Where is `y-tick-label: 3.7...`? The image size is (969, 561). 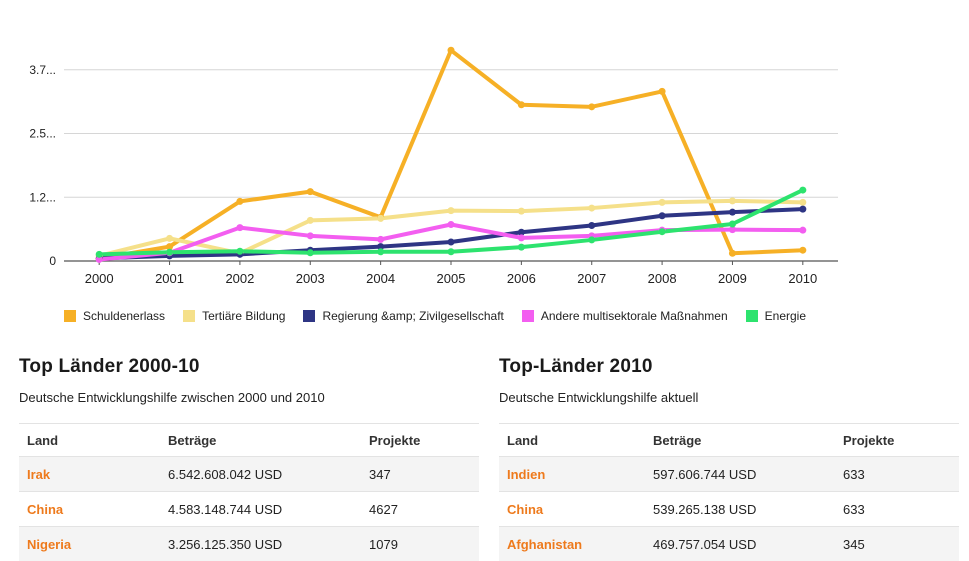 y-tick-label: 3.7... is located at coordinates (42, 70).